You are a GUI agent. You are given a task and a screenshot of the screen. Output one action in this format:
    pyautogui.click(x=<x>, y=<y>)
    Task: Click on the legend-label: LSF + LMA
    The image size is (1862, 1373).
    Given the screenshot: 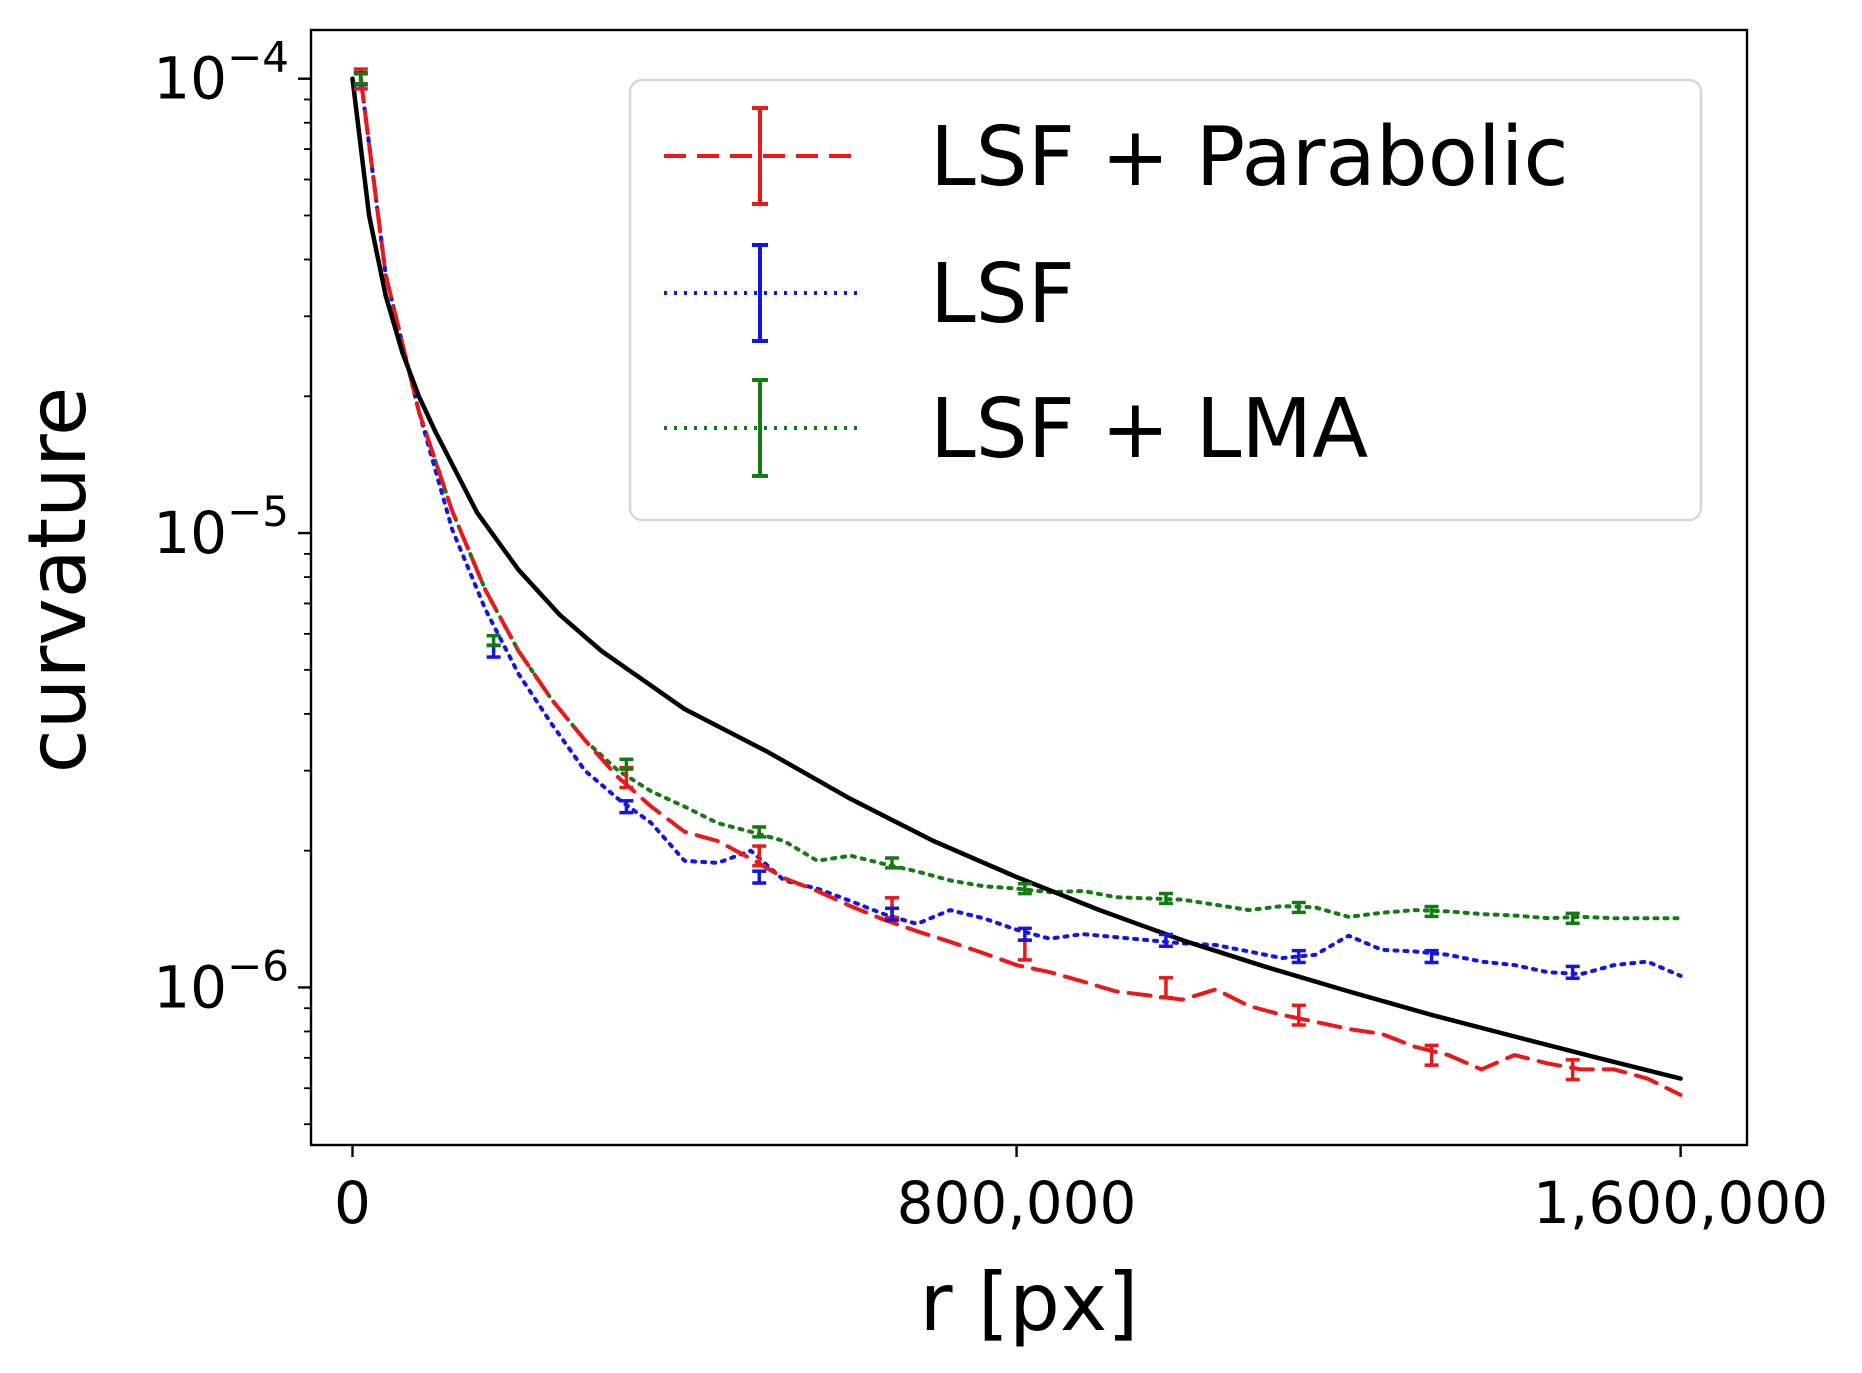 What is the action you would take?
    pyautogui.click(x=1149, y=429)
    